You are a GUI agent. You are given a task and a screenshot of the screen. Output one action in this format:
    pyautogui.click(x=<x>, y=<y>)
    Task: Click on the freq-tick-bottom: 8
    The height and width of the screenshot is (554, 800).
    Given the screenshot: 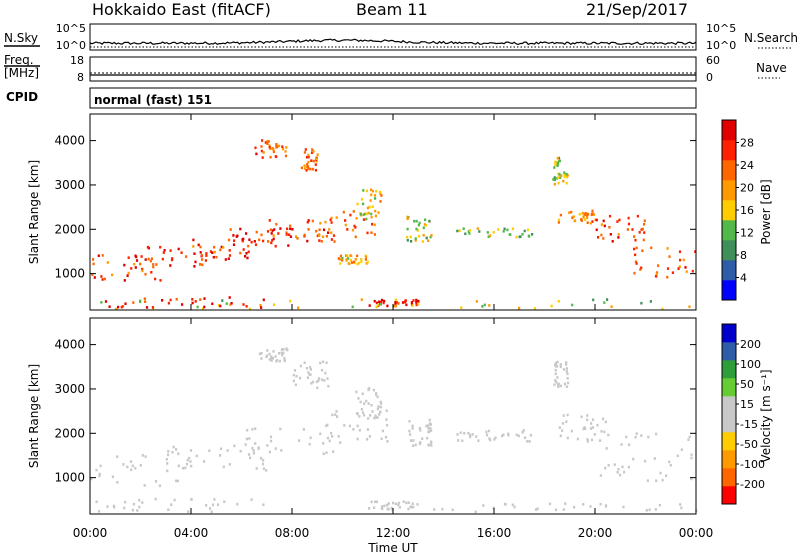 What is the action you would take?
    pyautogui.click(x=80, y=77)
    